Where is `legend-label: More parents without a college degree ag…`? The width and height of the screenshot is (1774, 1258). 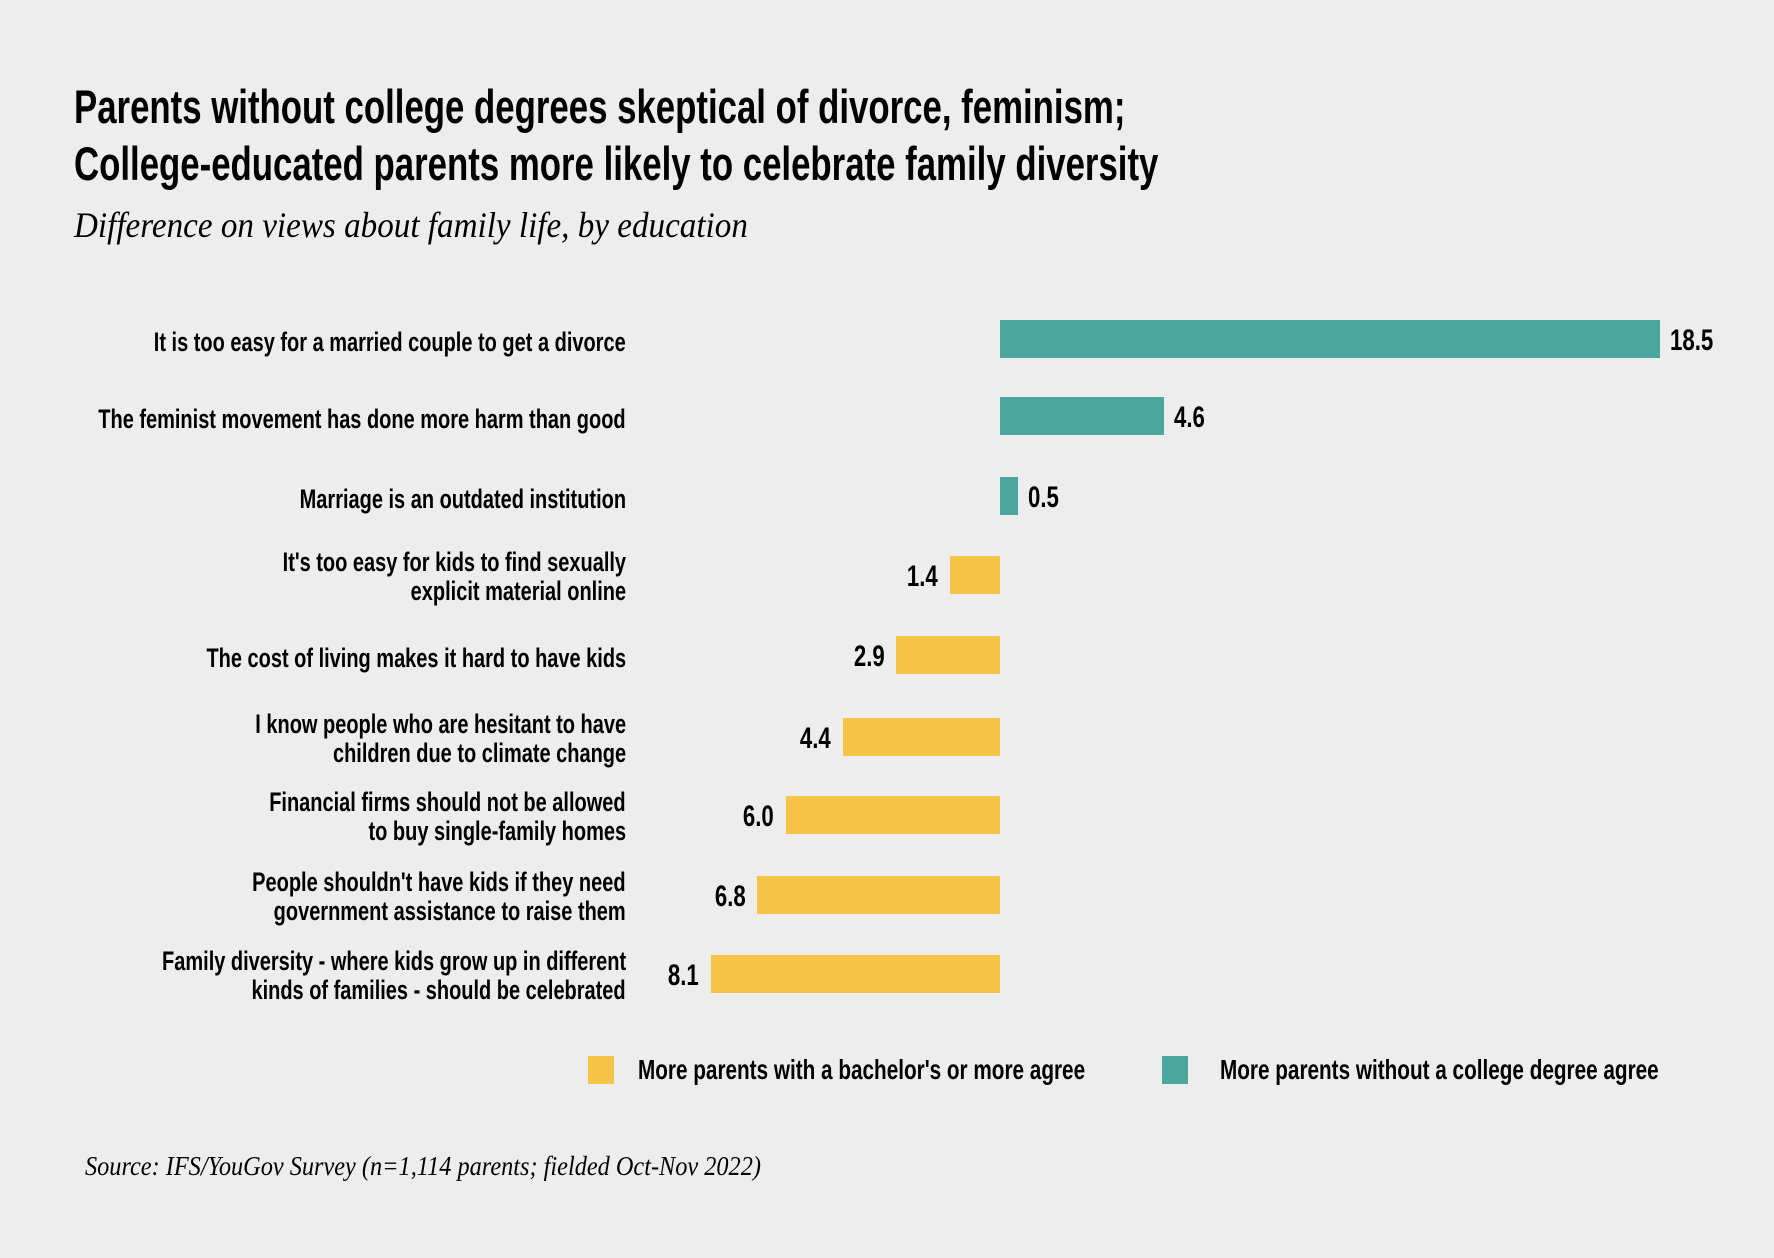
legend-label: More parents without a college degree ag… is located at coordinates (1439, 1069).